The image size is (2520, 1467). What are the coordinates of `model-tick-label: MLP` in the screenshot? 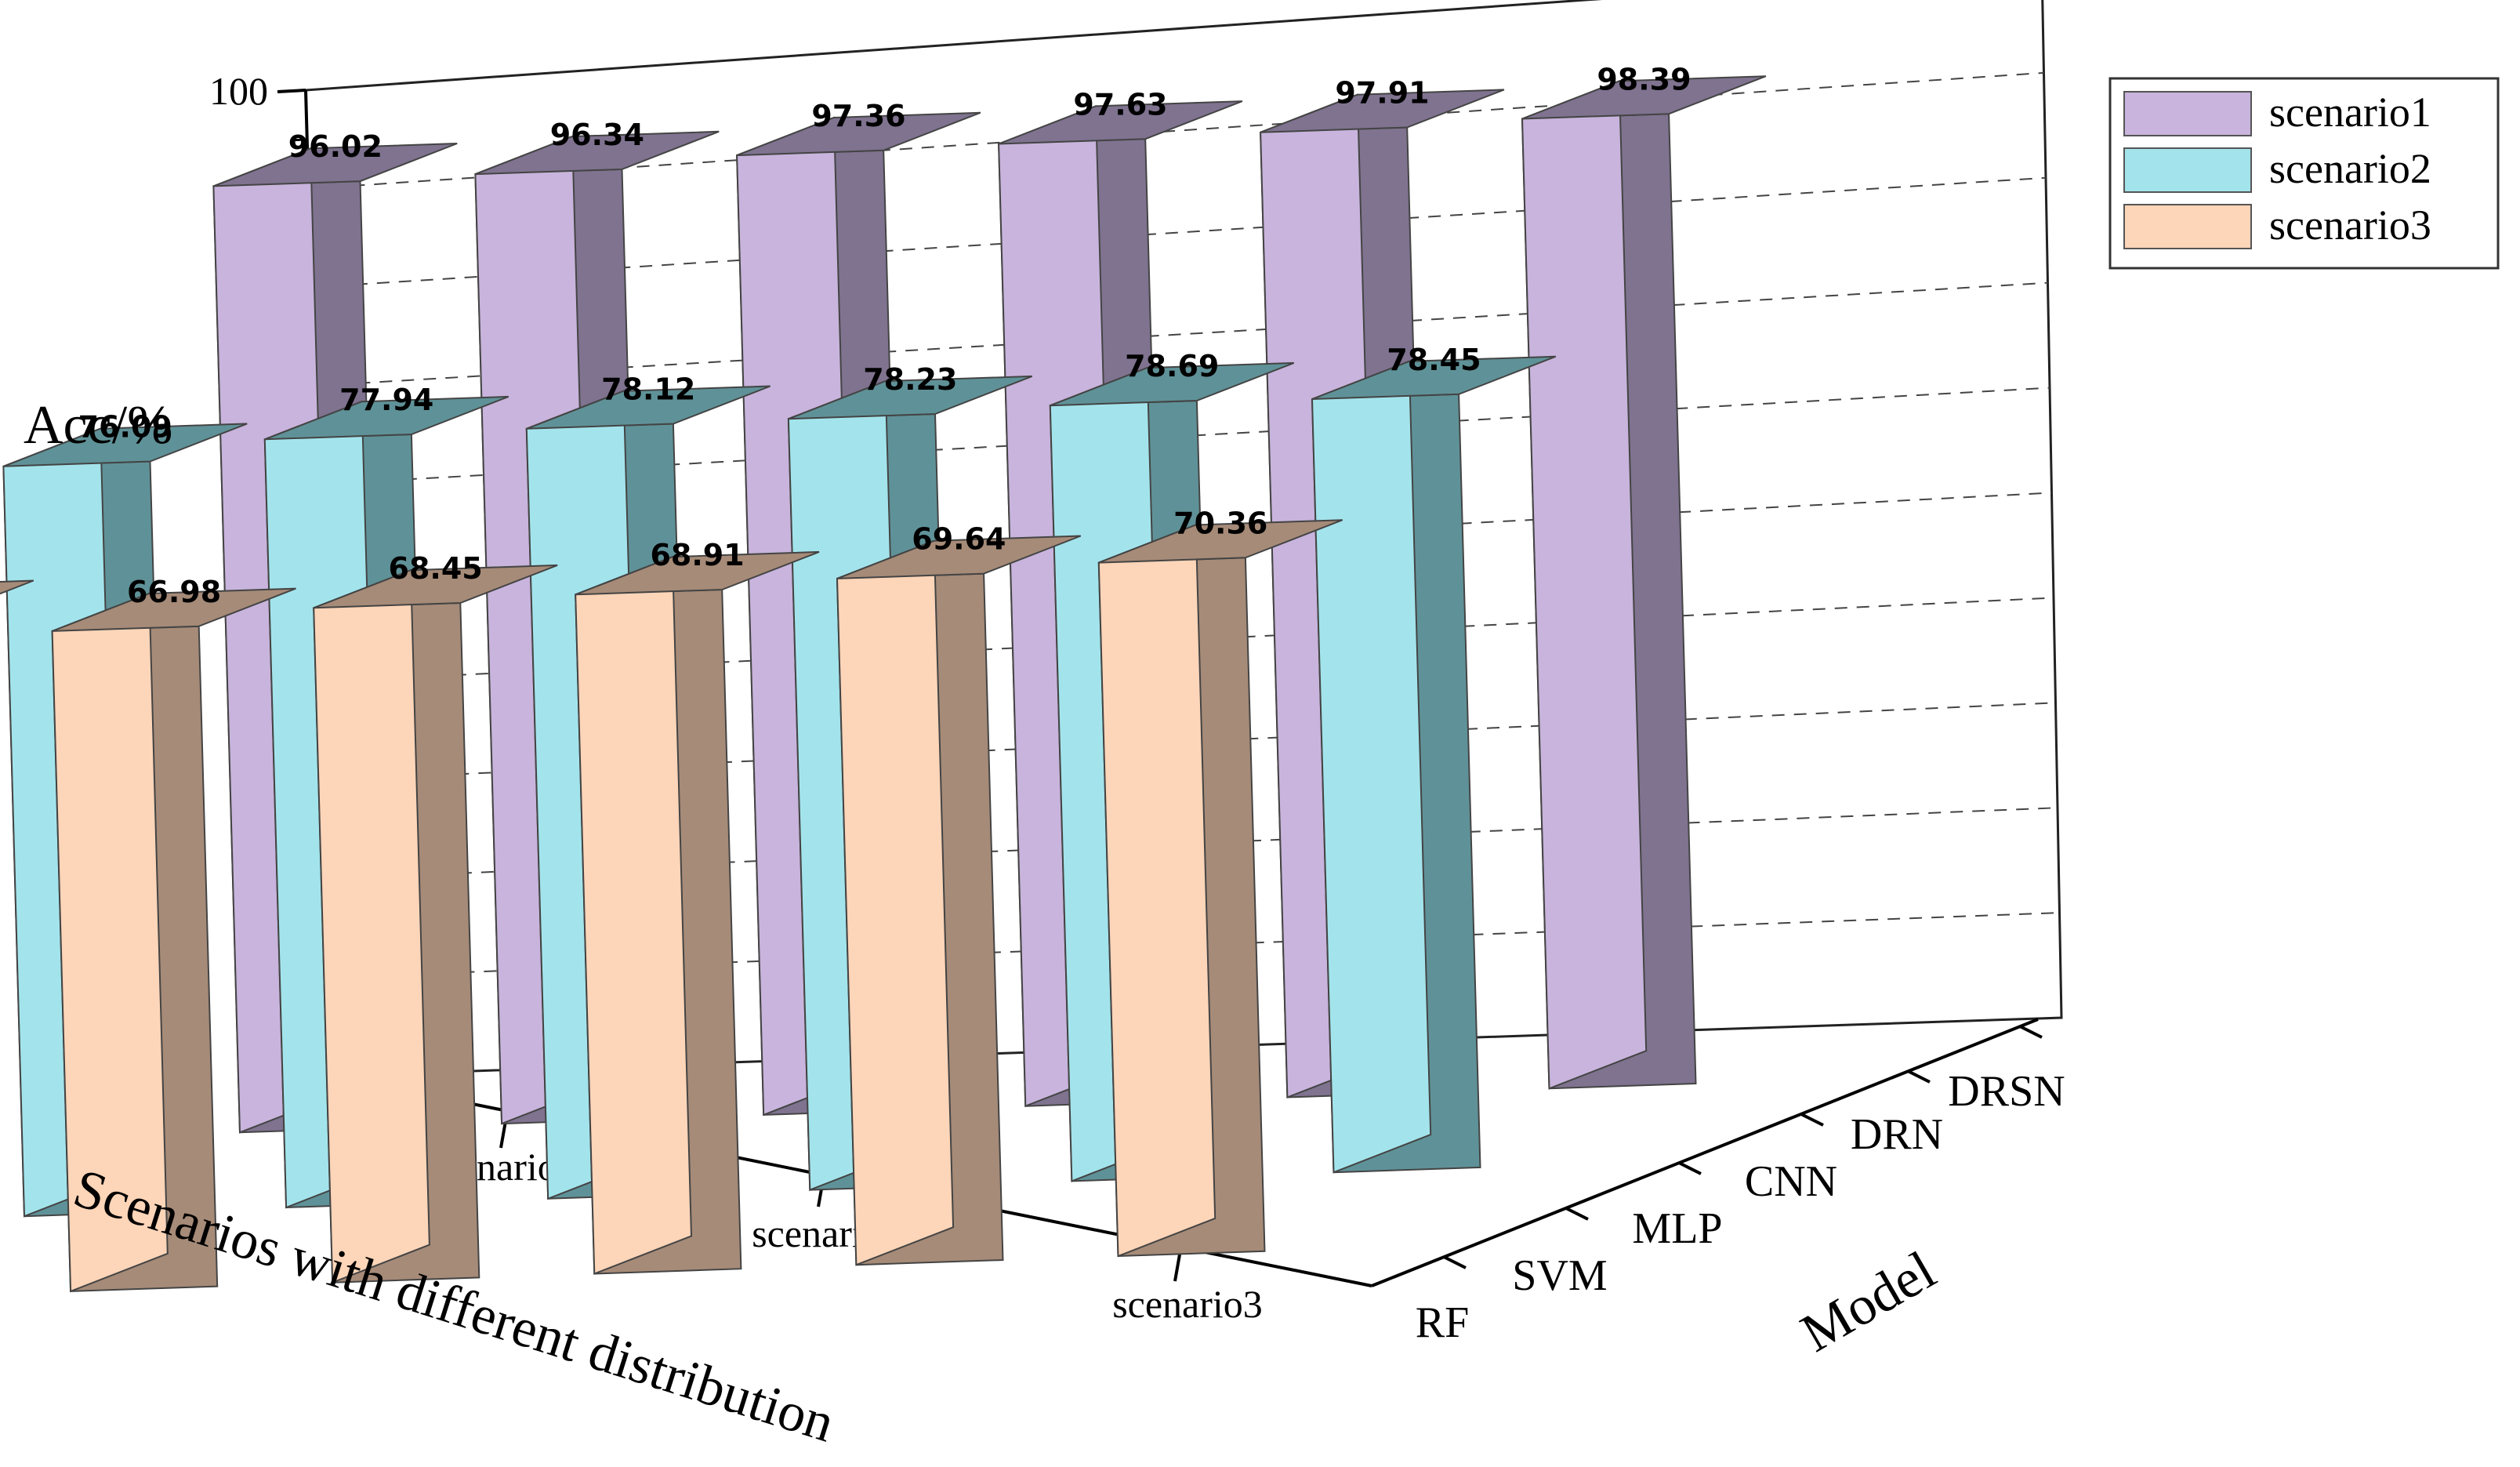 It's located at (1677, 1228).